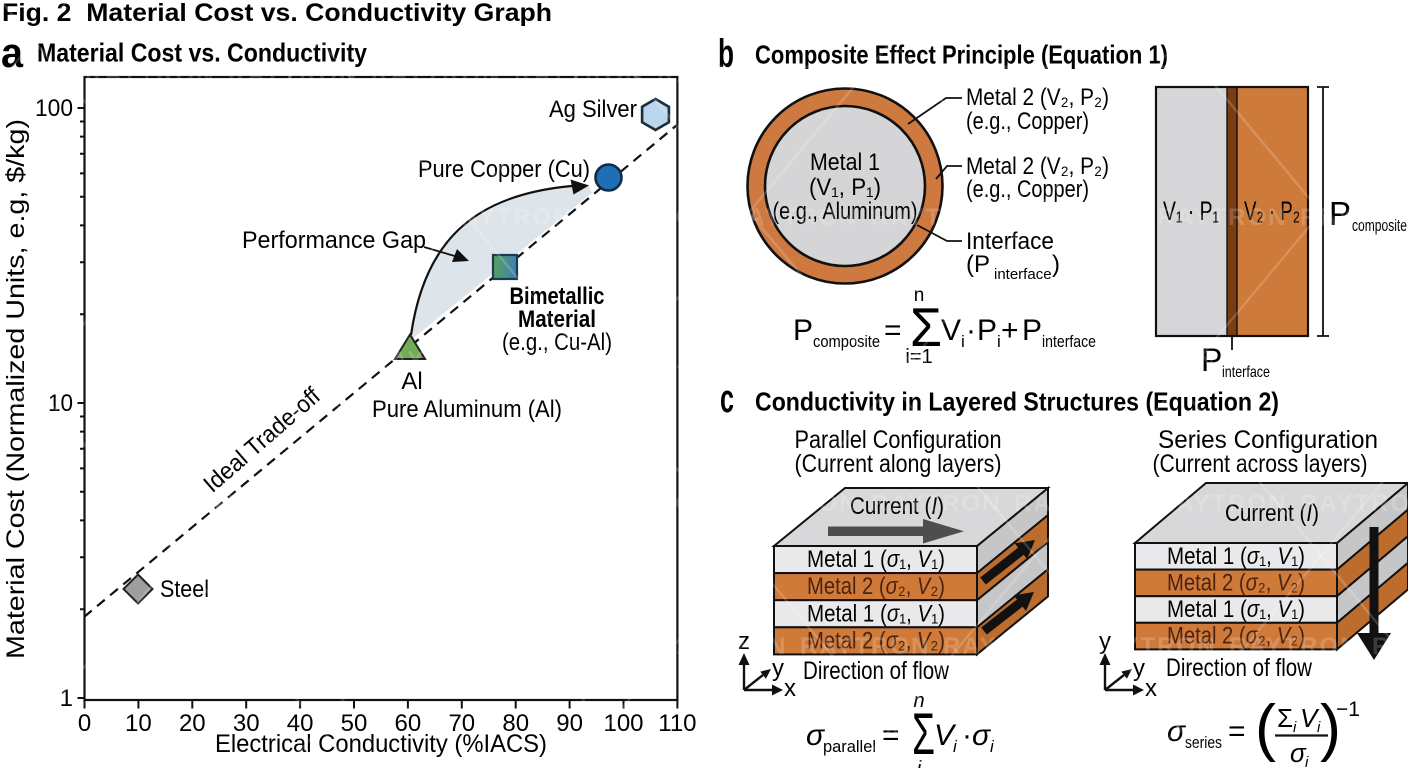  What do you see at coordinates (246, 723) in the screenshot?
I see `svg-text: 30` at bounding box center [246, 723].